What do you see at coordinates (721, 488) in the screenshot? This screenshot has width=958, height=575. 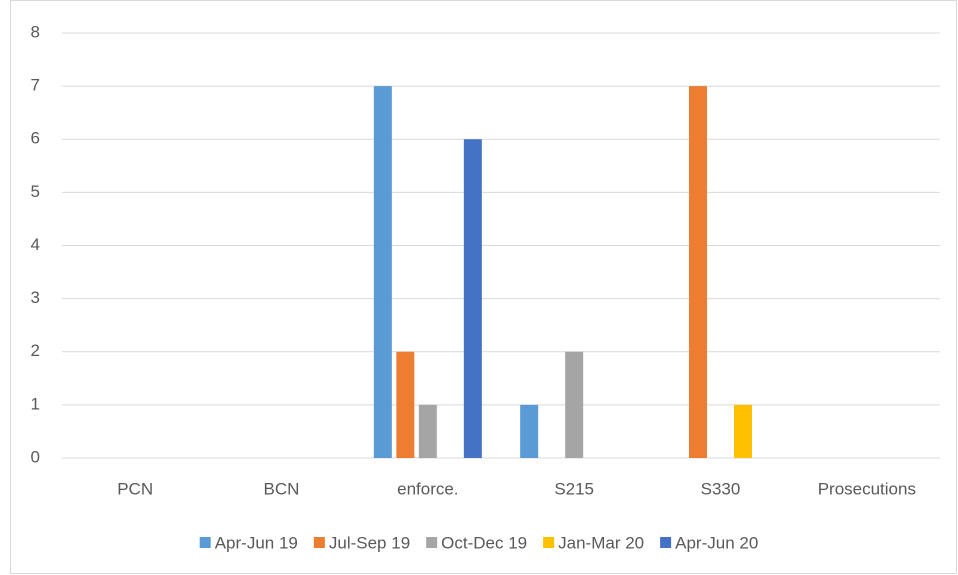 I see `x-tick-label: S330` at bounding box center [721, 488].